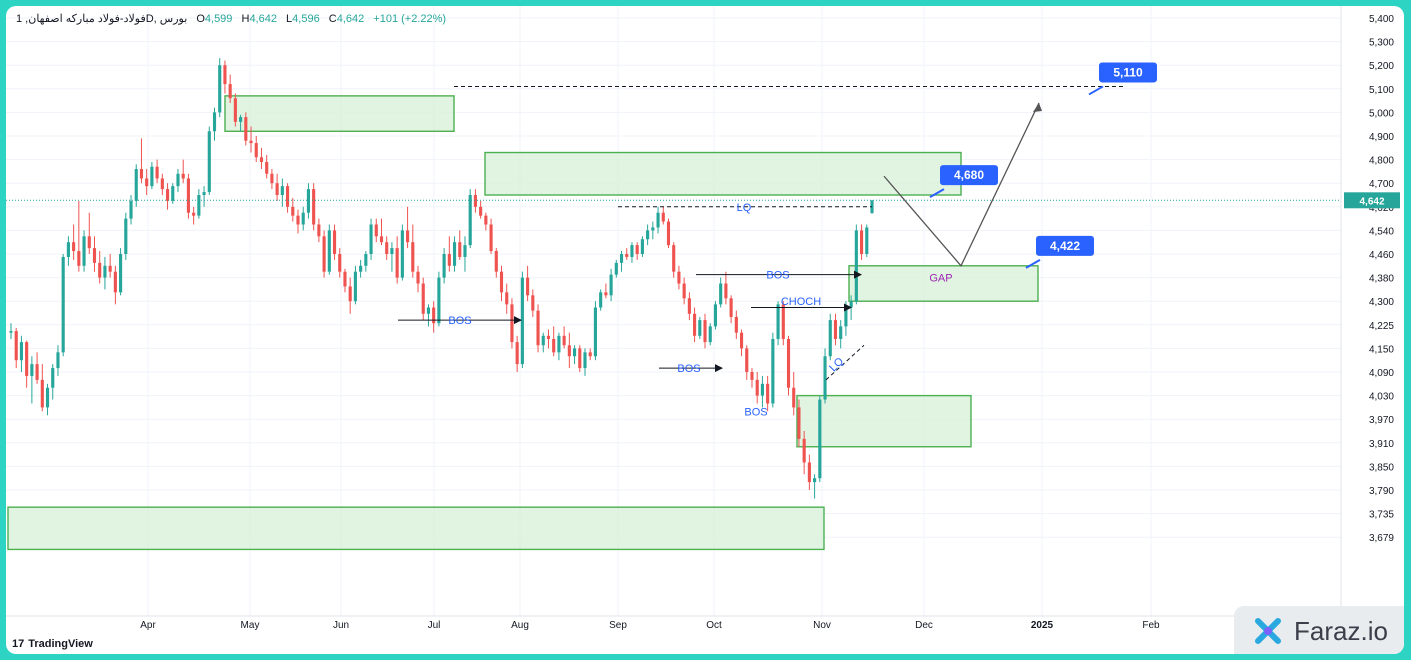 The image size is (1411, 660). I want to click on annotation-bos-0: BOS, so click(459, 321).